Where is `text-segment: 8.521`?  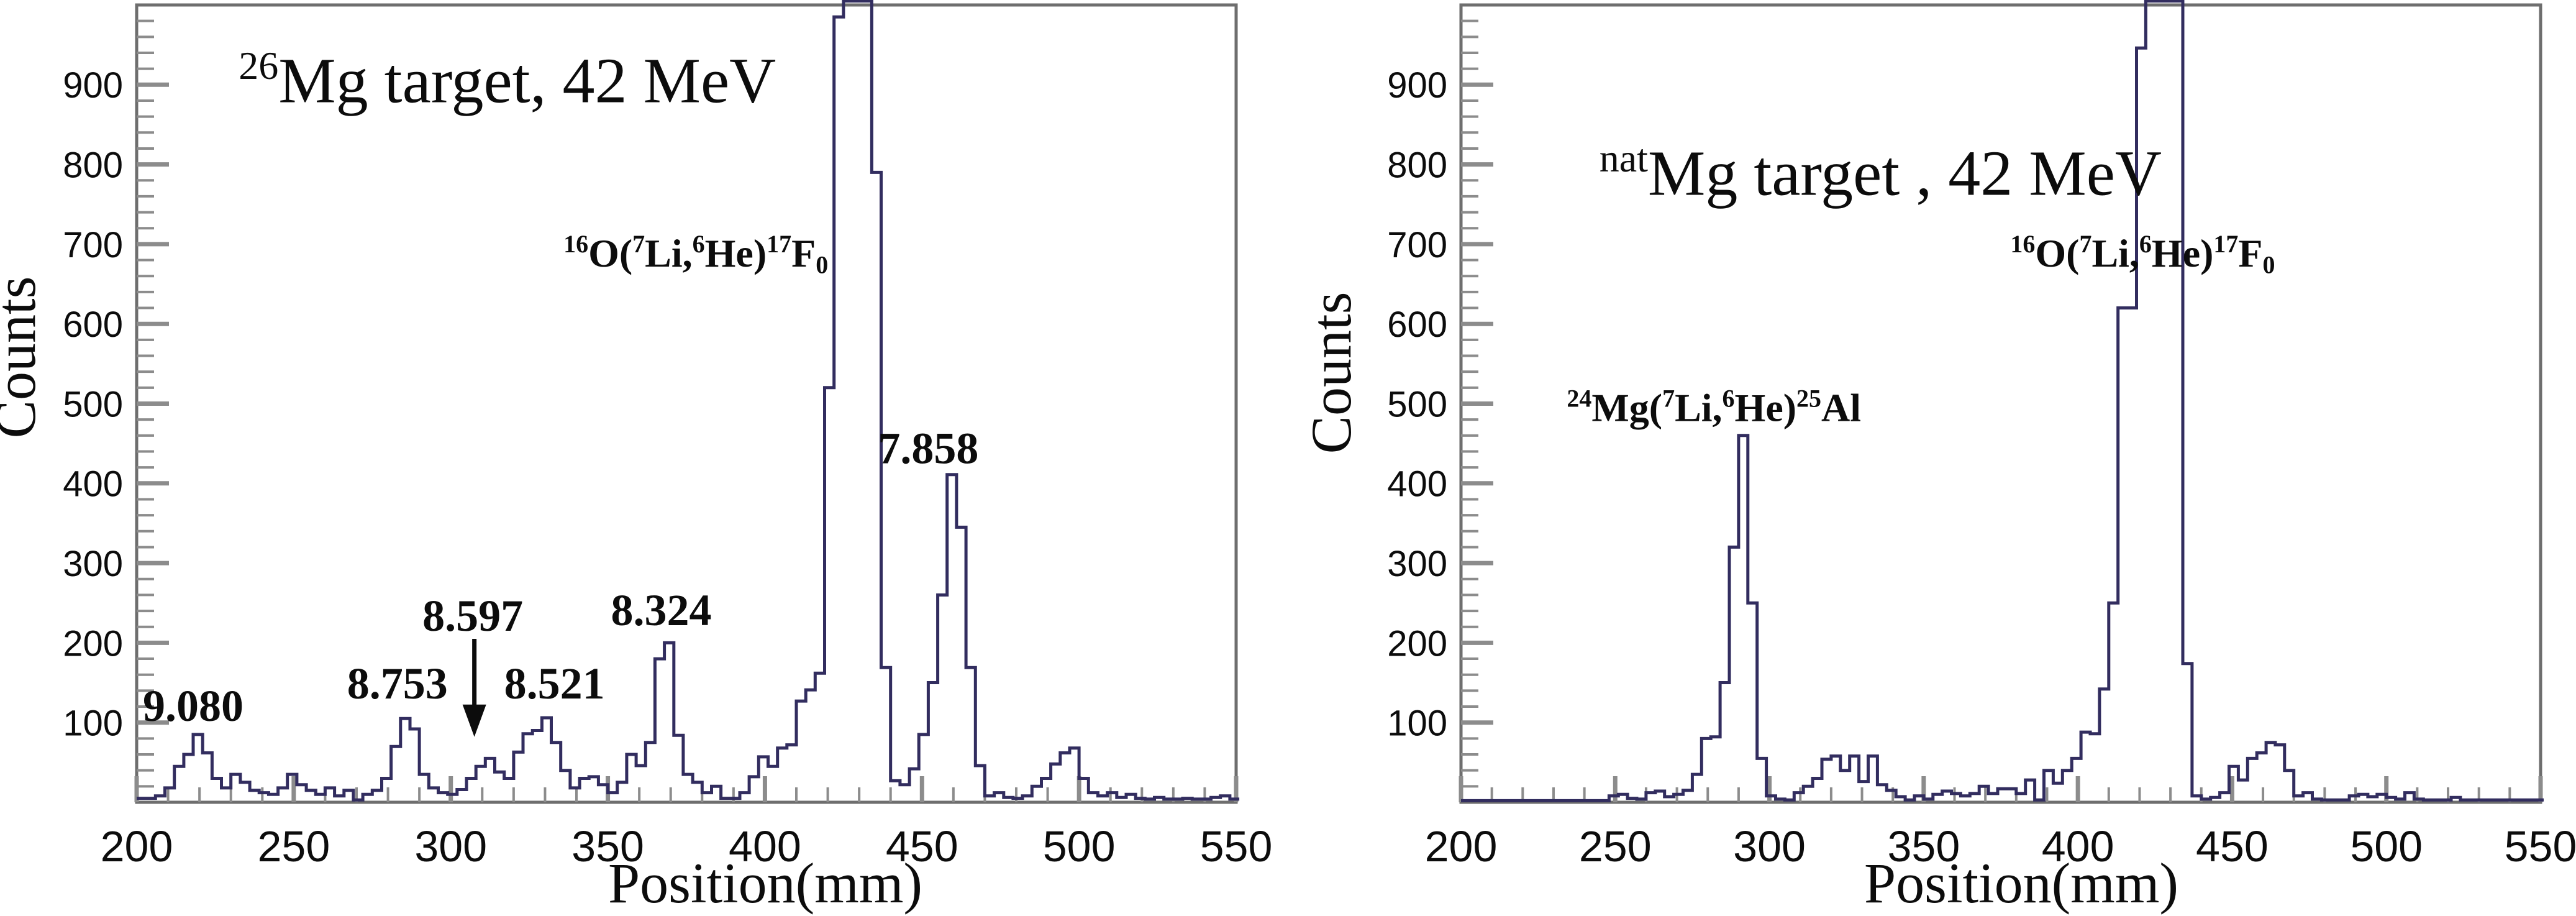 text-segment: 8.521 is located at coordinates (554, 683).